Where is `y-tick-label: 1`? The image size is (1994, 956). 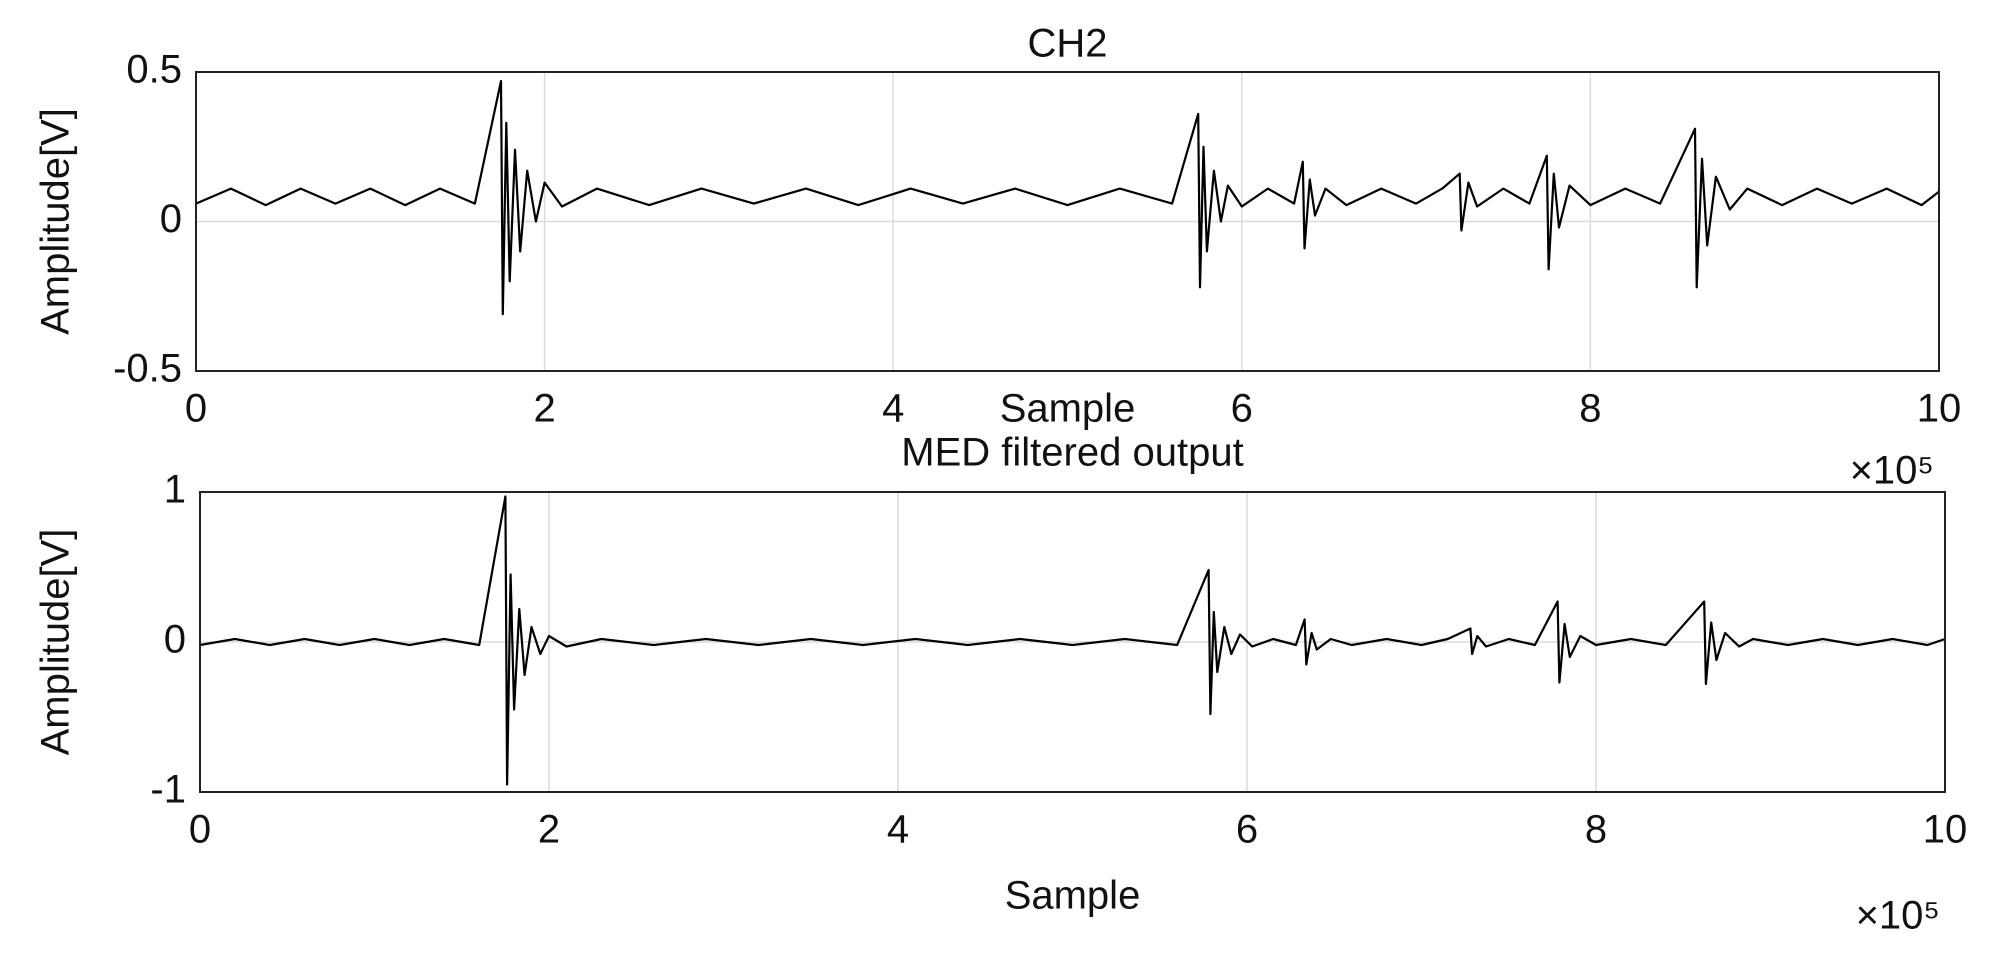 y-tick-label: 1 is located at coordinates (175, 490).